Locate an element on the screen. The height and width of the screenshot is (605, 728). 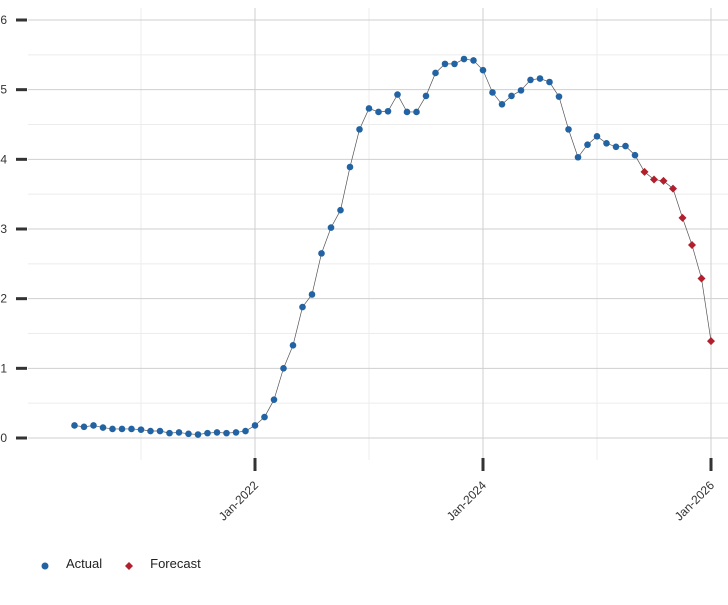
y-tick-label: 4 is located at coordinates (3, 159).